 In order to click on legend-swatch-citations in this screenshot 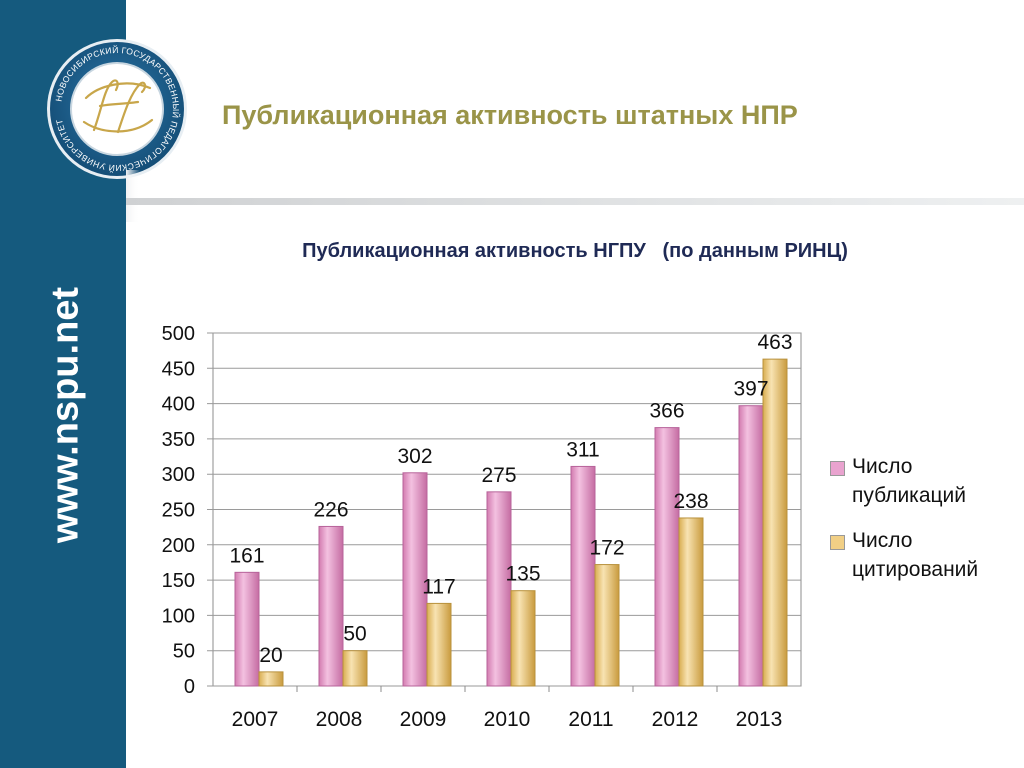, I will do `click(837, 542)`.